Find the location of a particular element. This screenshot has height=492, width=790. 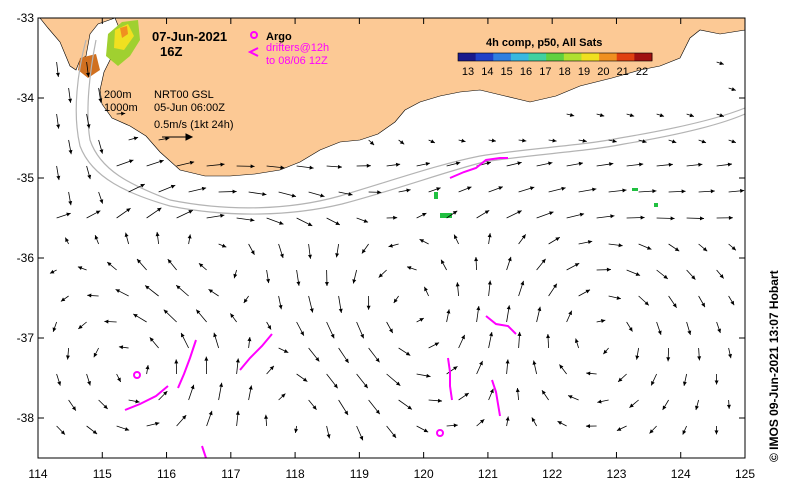

lon-tick-label: 119 is located at coordinates (359, 474).